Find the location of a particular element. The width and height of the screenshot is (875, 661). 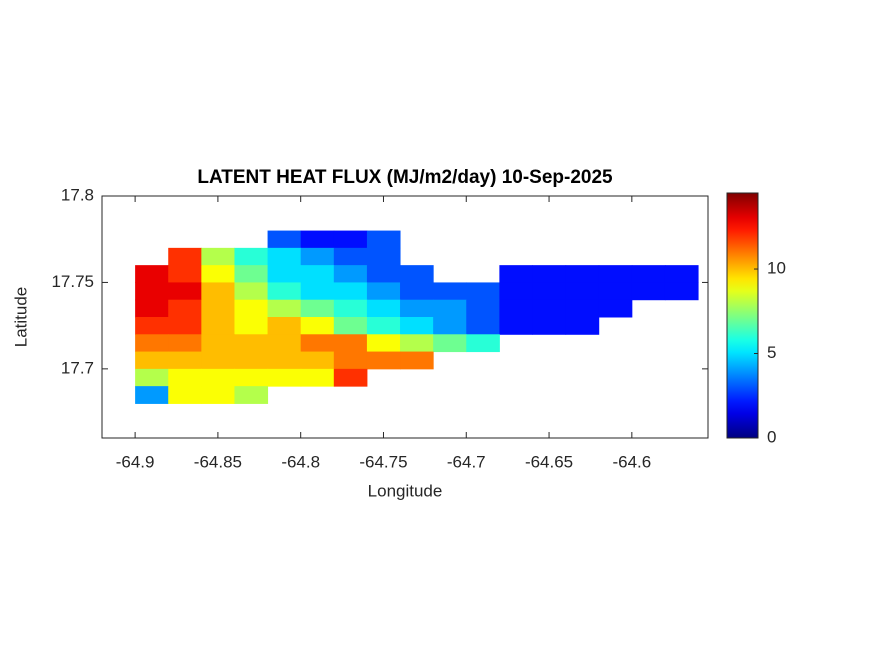

colorbar-tick-label: 0 is located at coordinates (771, 436).